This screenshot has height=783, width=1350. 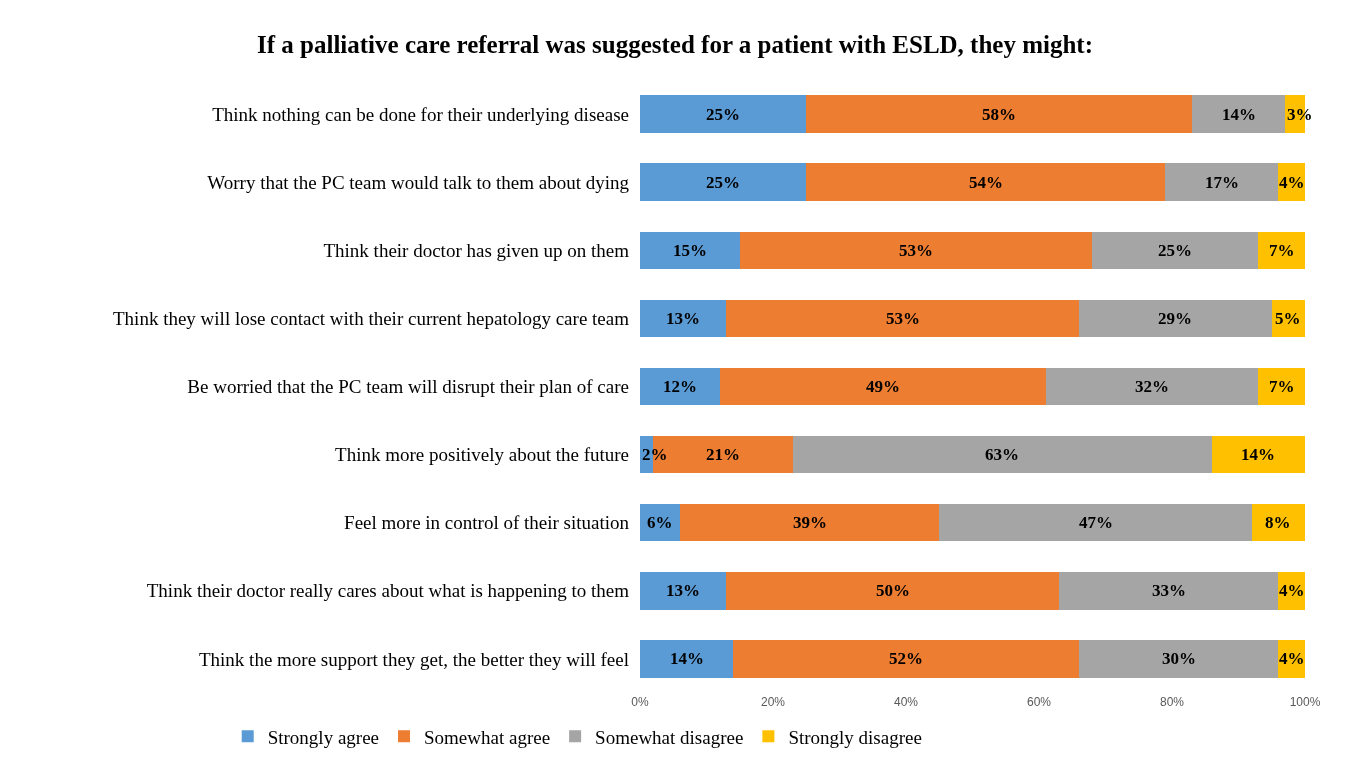 I want to click on data-label: 52%, so click(x=906, y=658).